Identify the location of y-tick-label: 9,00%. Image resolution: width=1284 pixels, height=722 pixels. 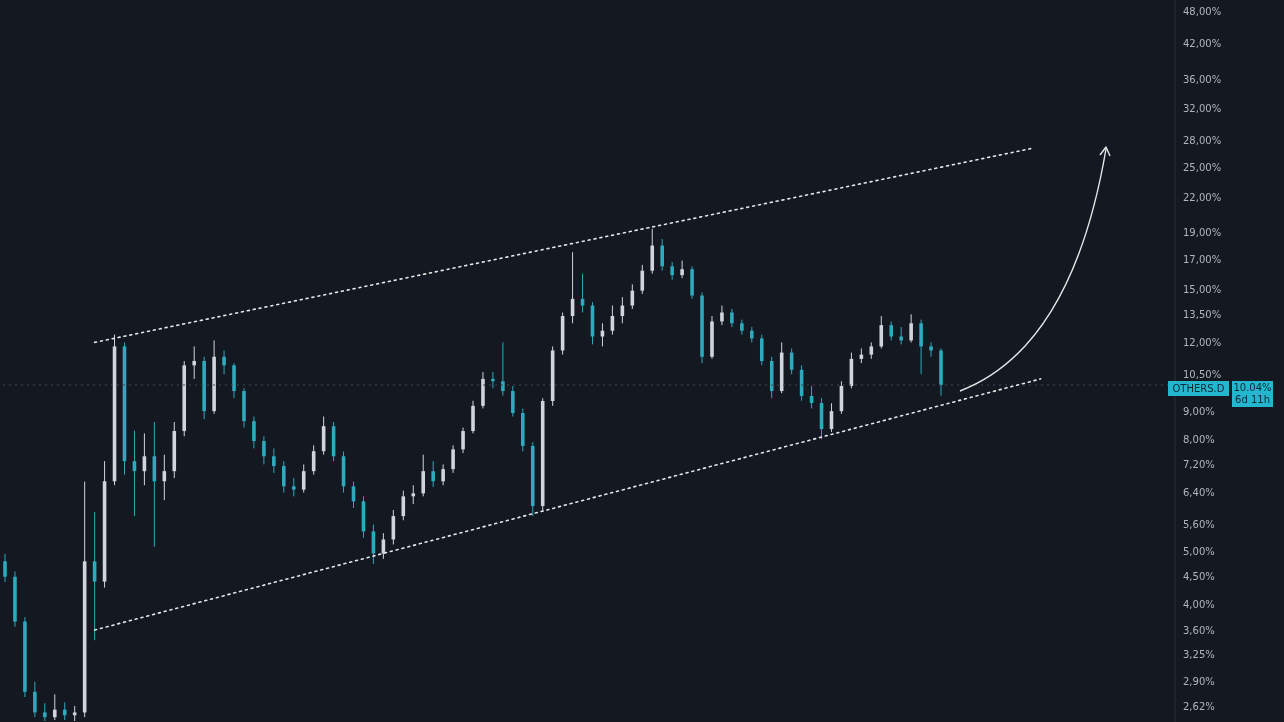
(1199, 411).